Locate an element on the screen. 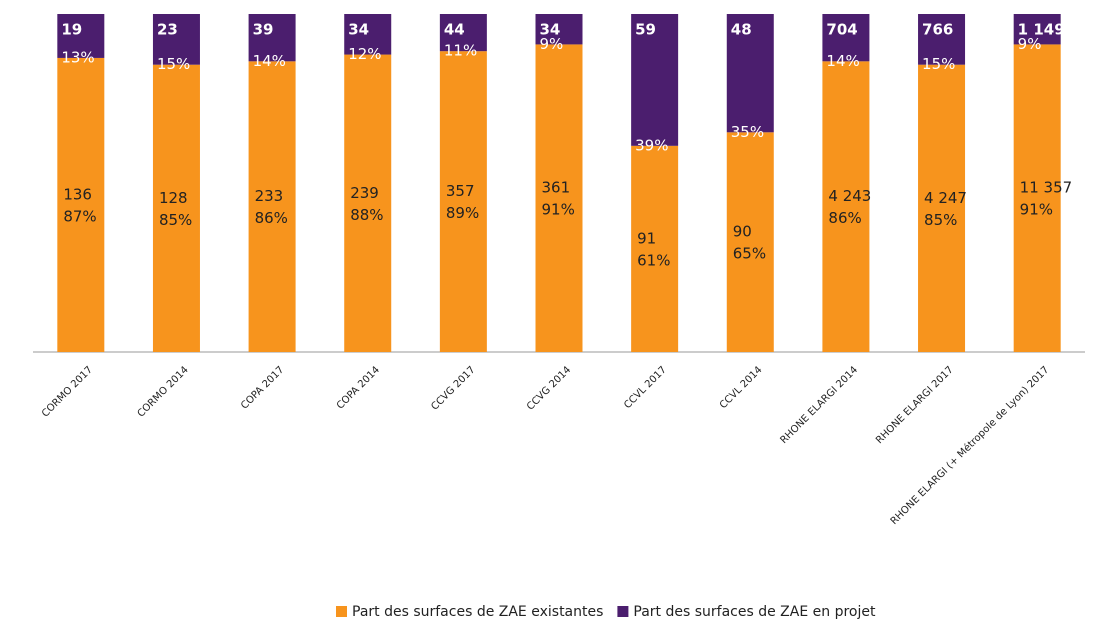 This screenshot has height=624, width=1097. count-label: 1 149 is located at coordinates (1041, 30).